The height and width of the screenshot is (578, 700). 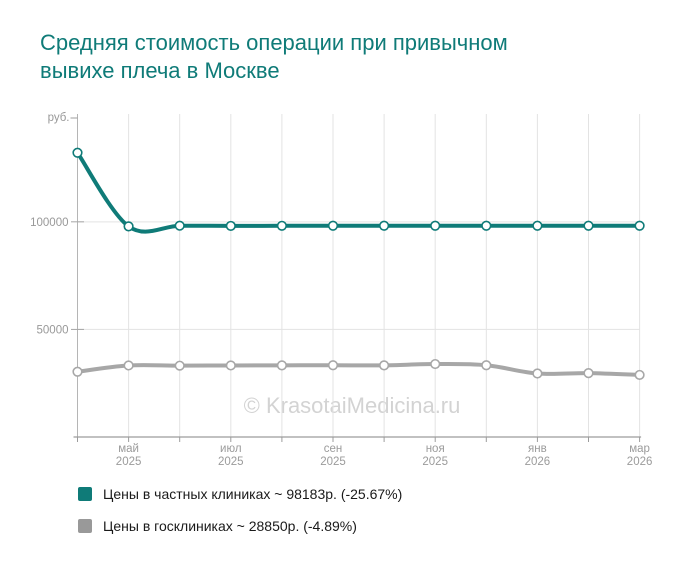 What do you see at coordinates (49, 223) in the screenshot?
I see `y-tick-label: 100000` at bounding box center [49, 223].